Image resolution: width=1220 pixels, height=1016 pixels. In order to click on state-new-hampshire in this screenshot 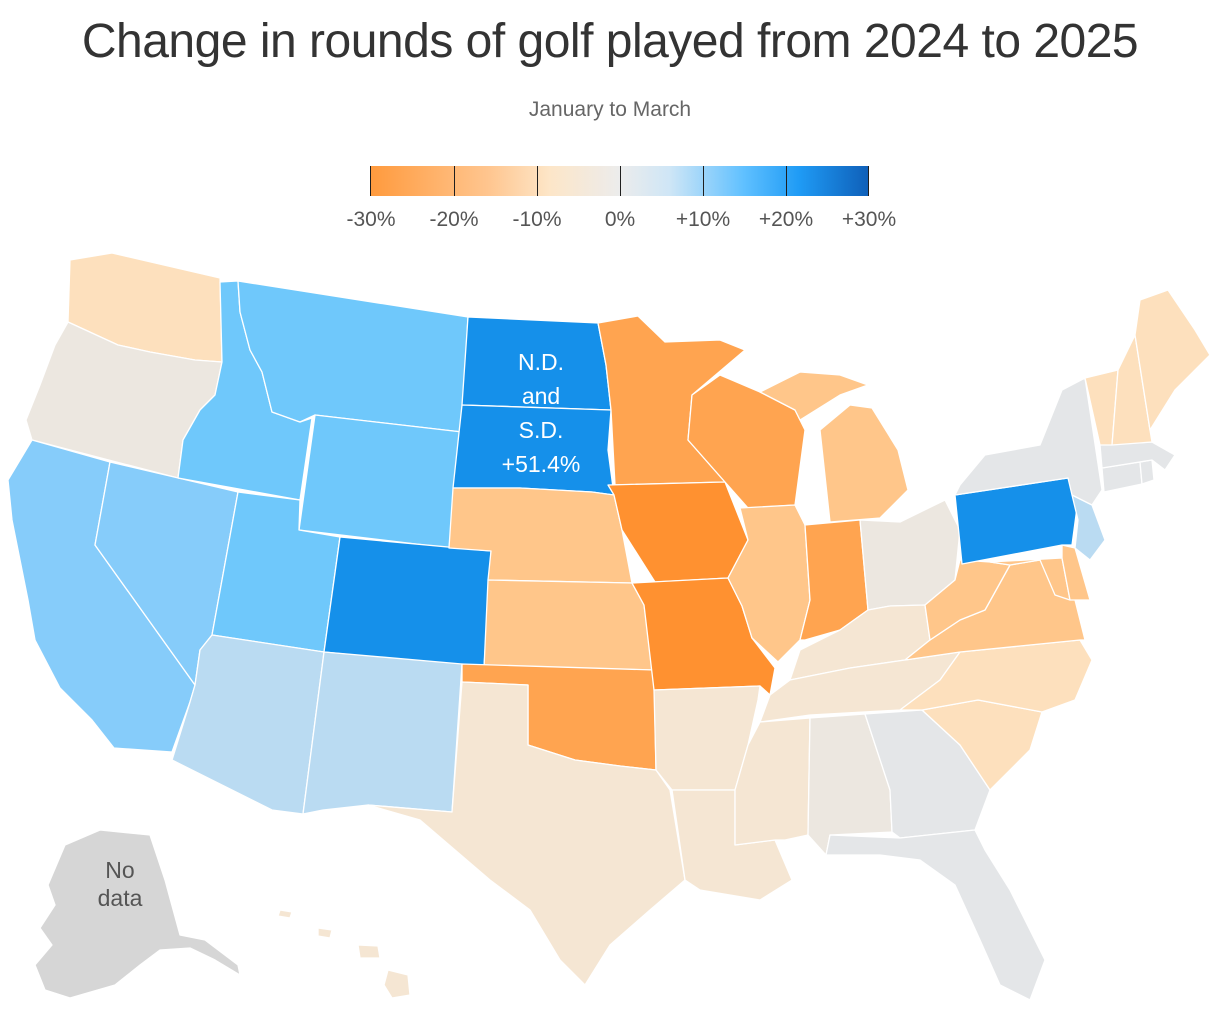, I will do `click(1132, 390)`.